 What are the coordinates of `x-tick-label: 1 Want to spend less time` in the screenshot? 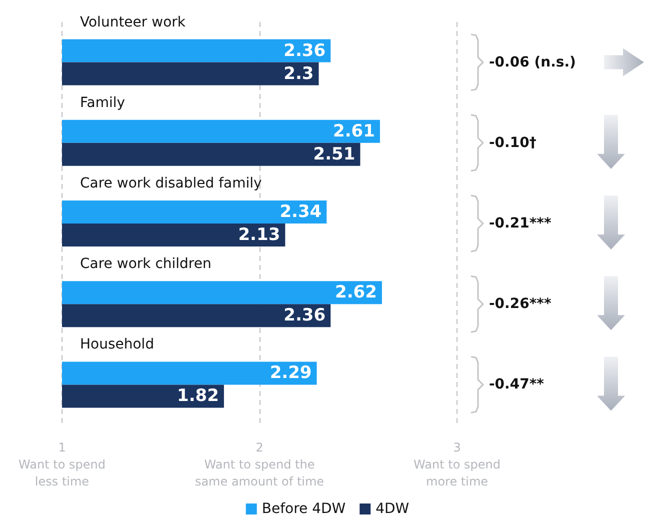 It's located at (62, 464).